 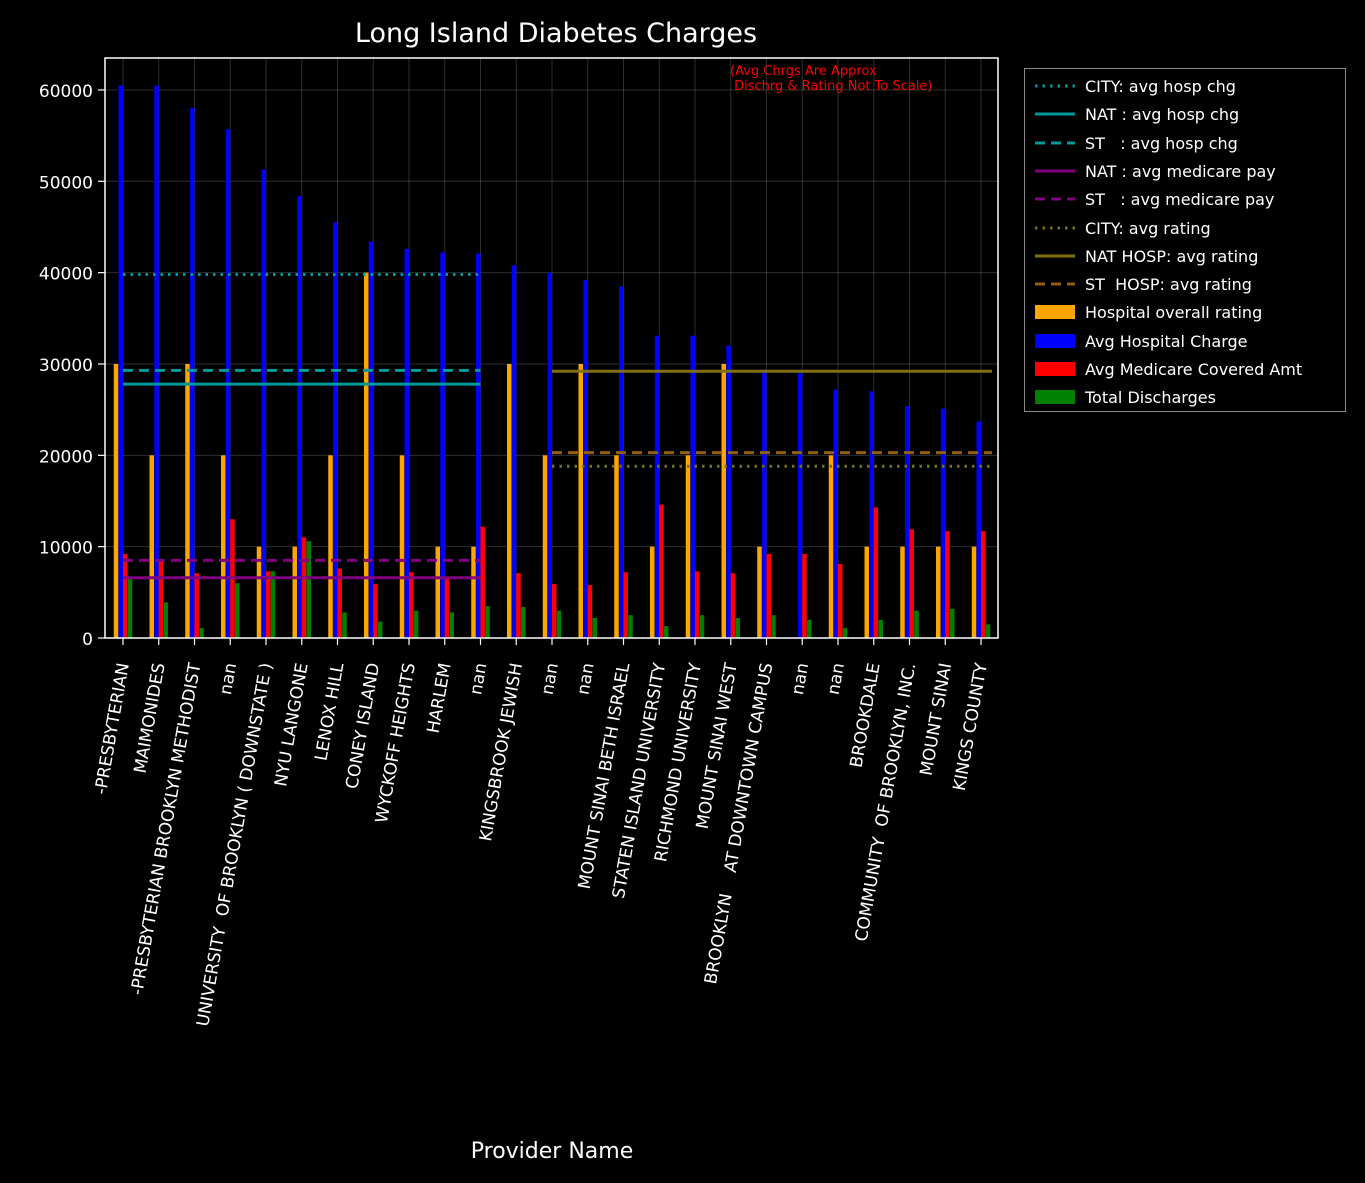 I want to click on legend-label: NAT : avg medicare pay, so click(x=1180, y=171).